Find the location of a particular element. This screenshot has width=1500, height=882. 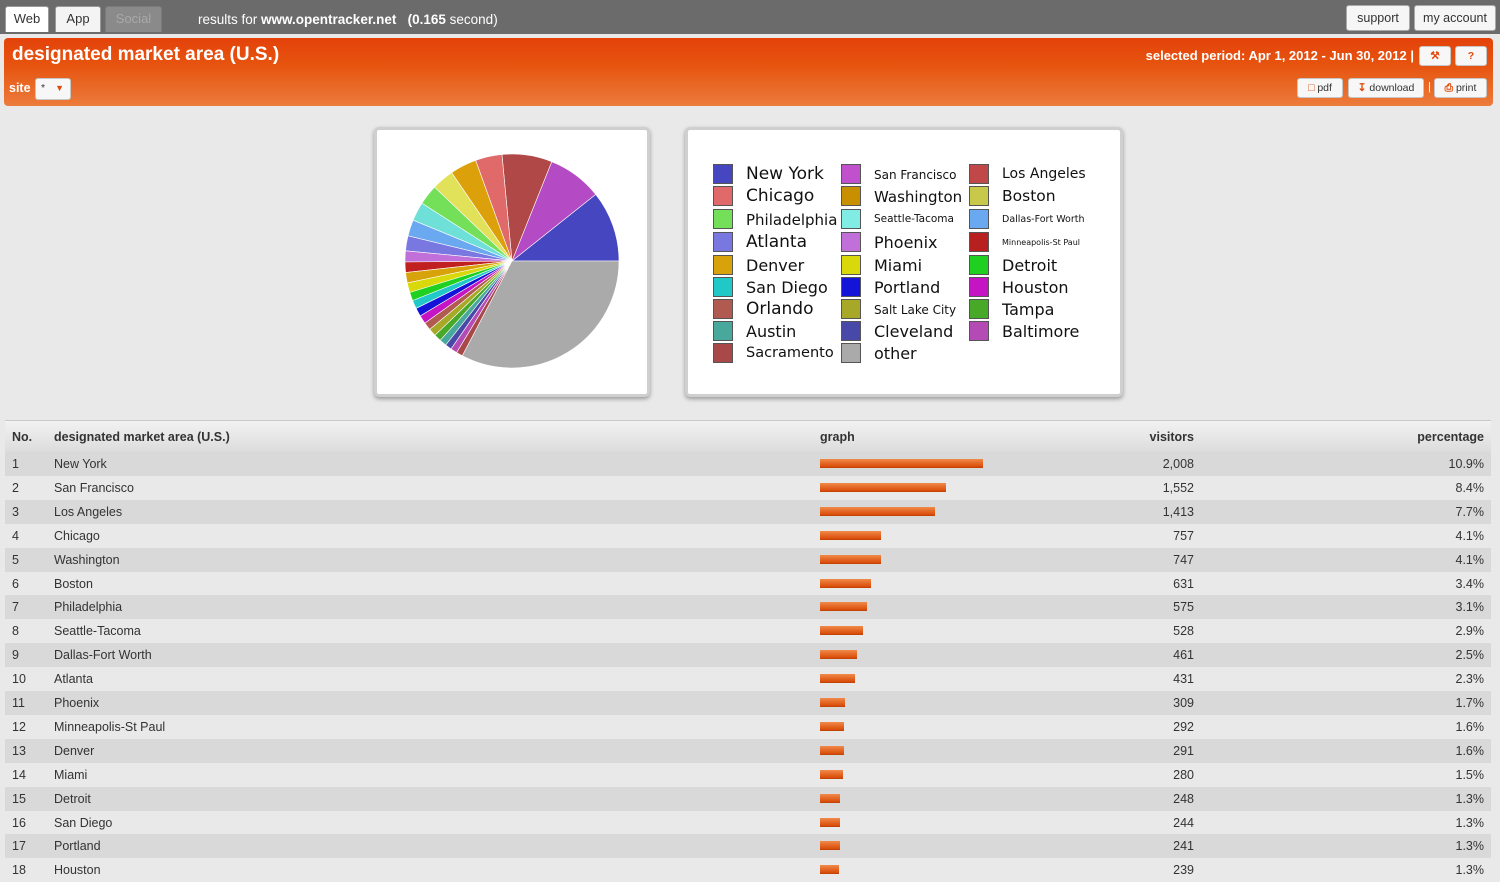

row-percentage: 2.3% is located at coordinates (1470, 679).